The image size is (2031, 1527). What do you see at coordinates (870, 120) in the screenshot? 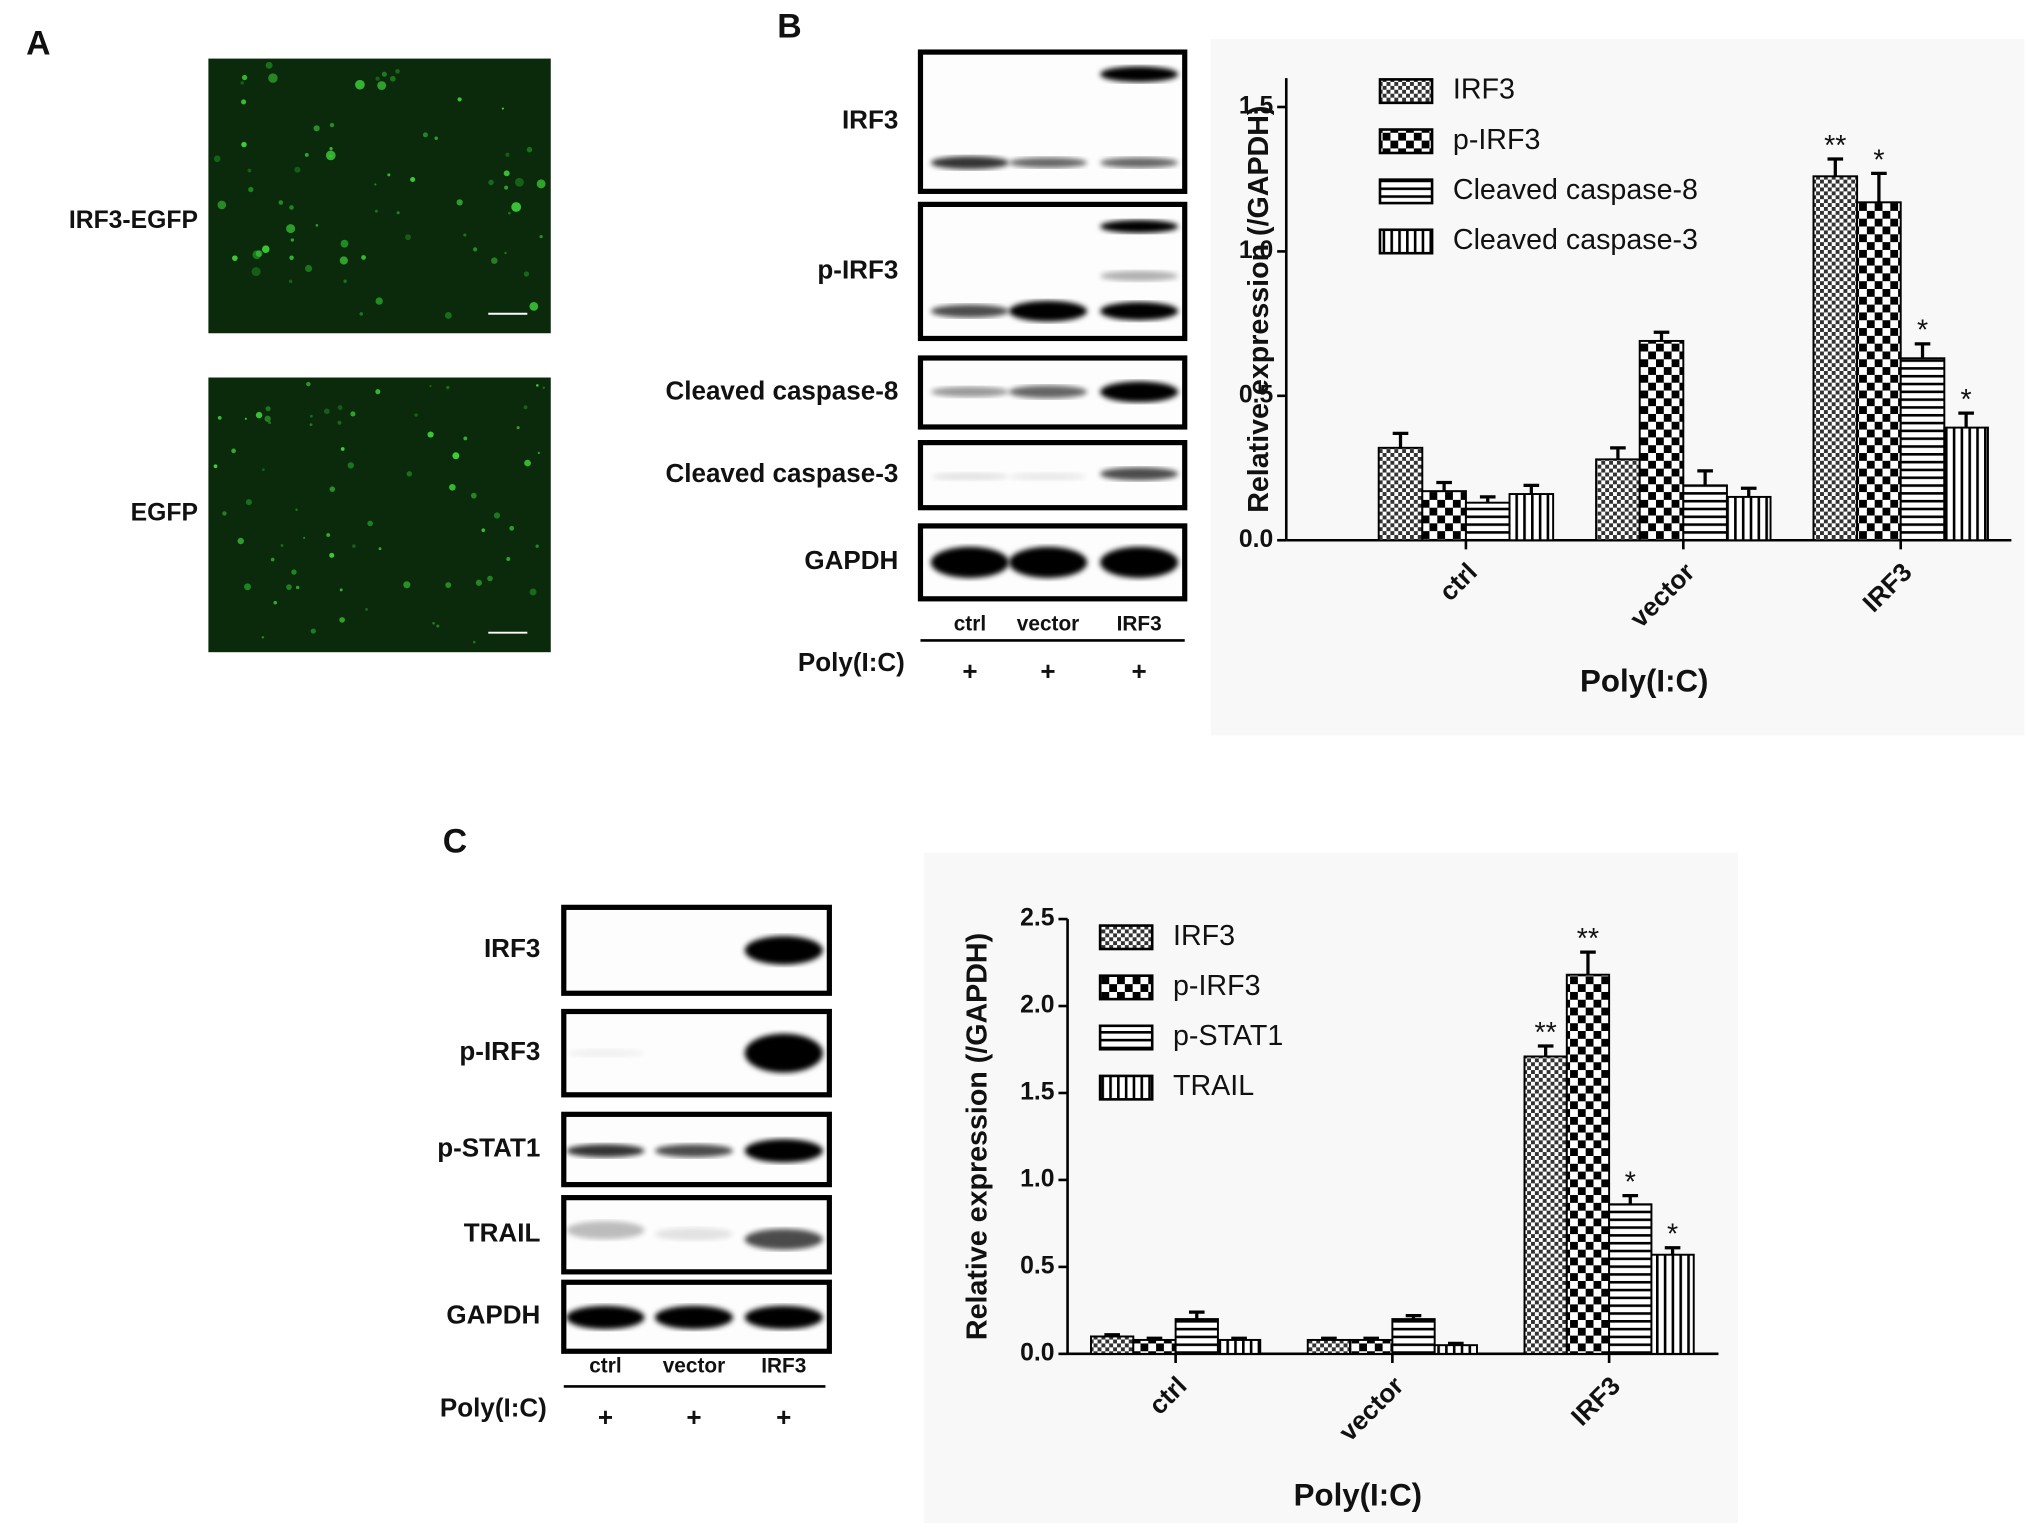
I see `blot-label: IRF3` at bounding box center [870, 120].